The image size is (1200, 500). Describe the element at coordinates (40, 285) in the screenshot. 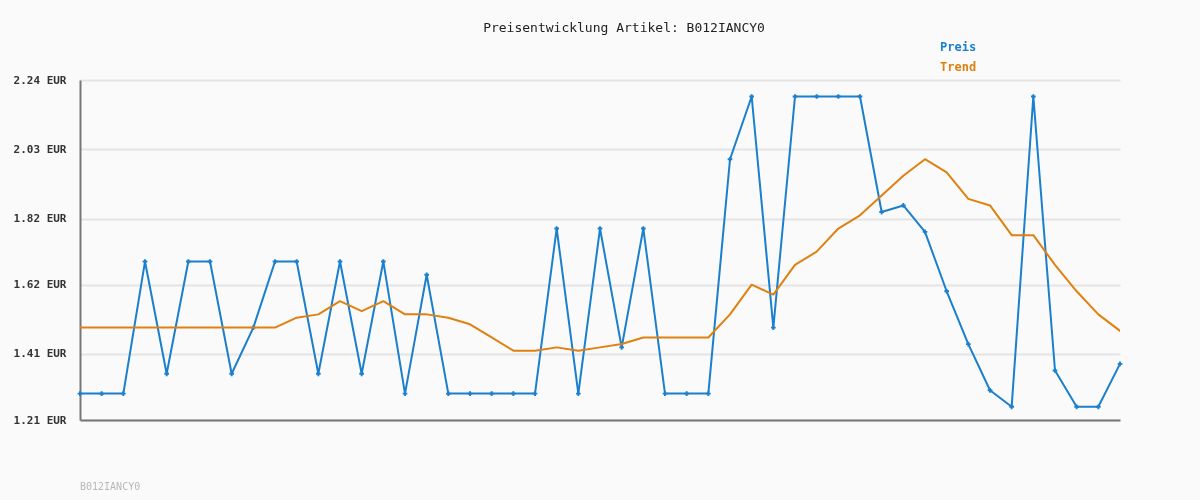

I see `y-tick-label: 1.62 EUR` at that location.